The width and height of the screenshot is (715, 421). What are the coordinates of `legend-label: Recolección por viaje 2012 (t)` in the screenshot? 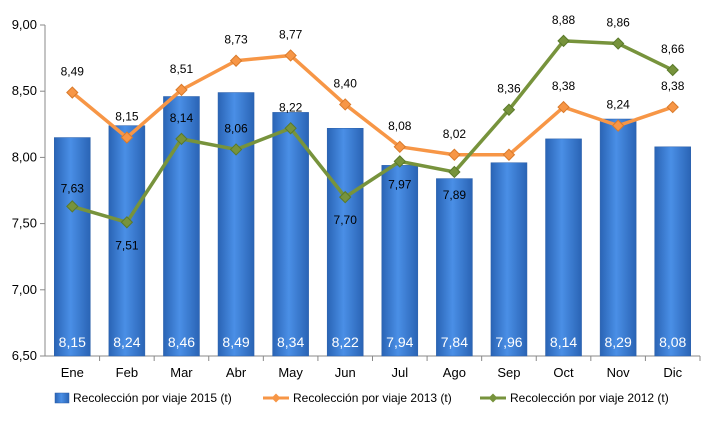 It's located at (589, 398).